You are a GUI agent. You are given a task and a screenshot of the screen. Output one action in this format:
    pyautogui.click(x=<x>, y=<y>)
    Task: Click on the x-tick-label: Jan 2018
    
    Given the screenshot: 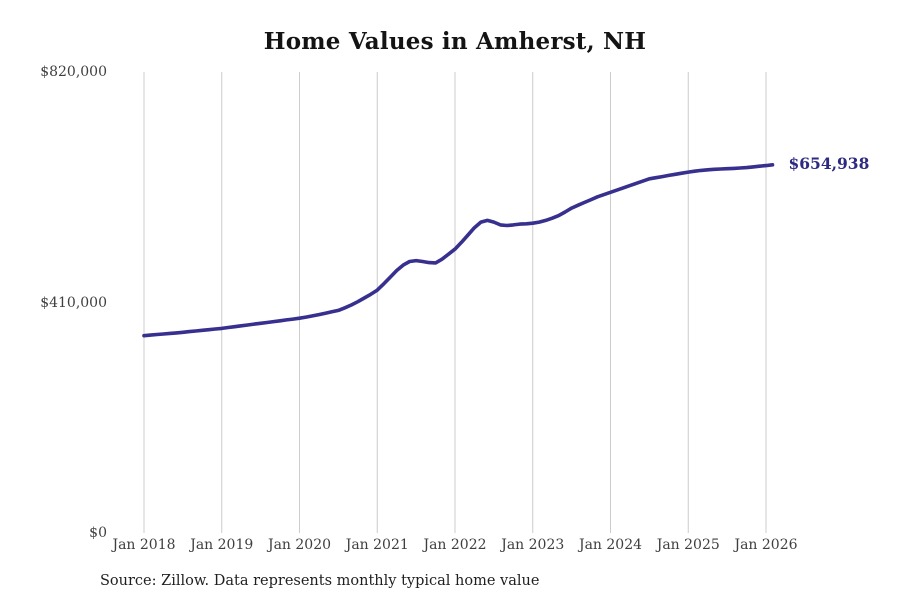 What is the action you would take?
    pyautogui.click(x=144, y=545)
    